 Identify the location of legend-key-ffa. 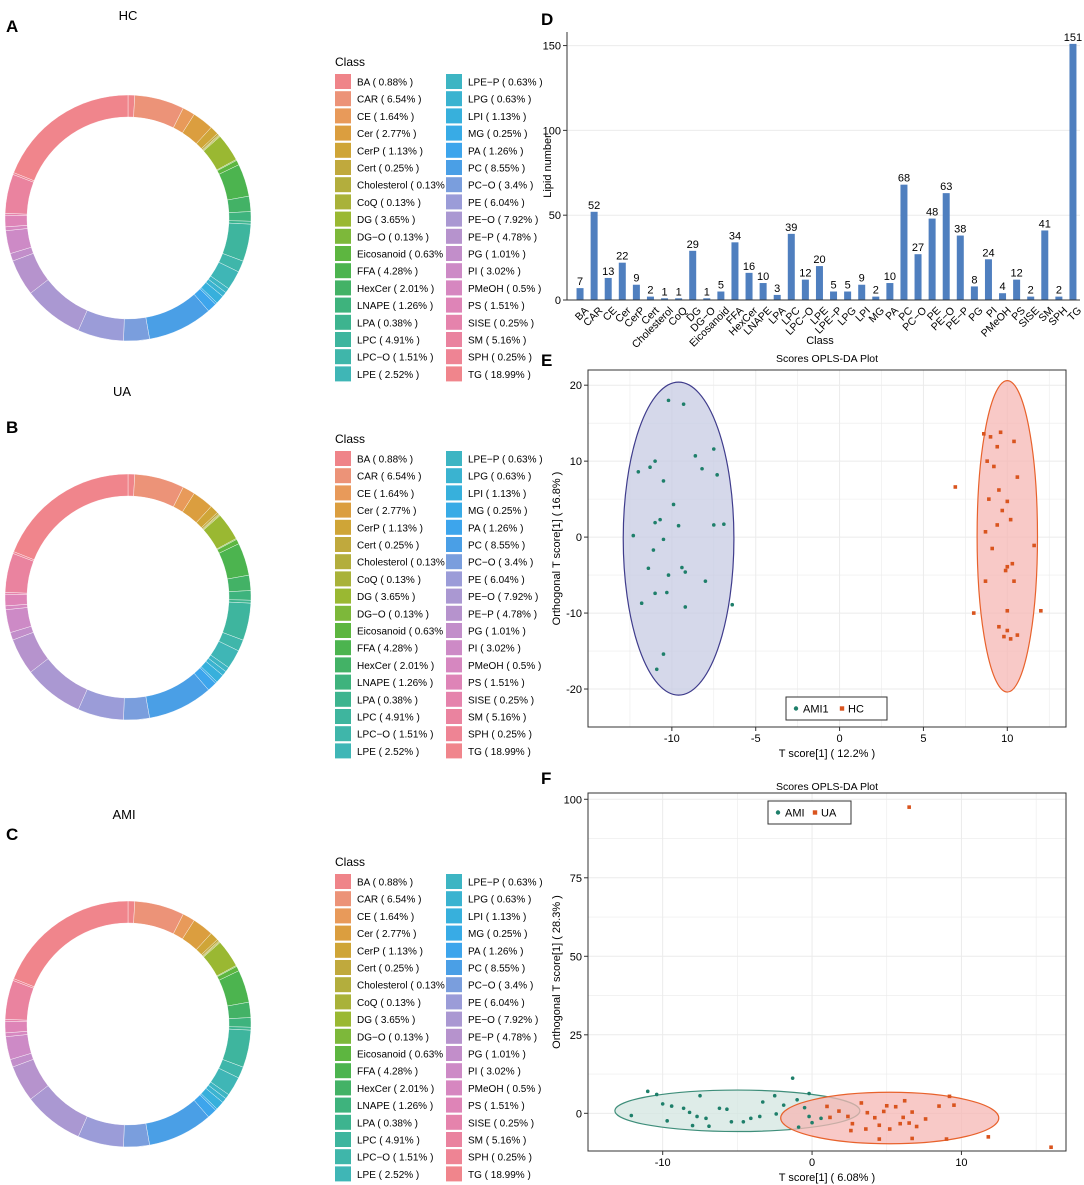
(343, 271).